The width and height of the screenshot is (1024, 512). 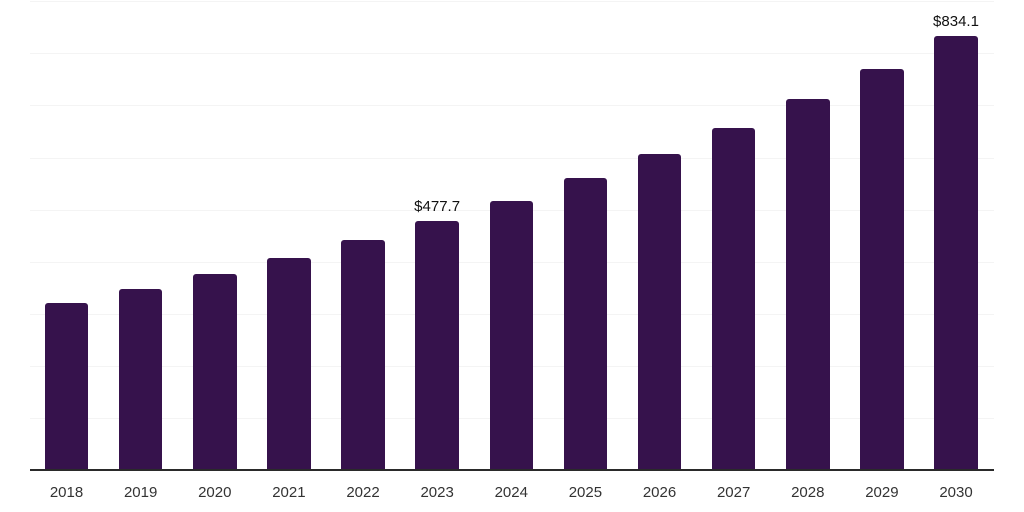 I want to click on x-tick-label-2025: 2025, so click(x=585, y=492).